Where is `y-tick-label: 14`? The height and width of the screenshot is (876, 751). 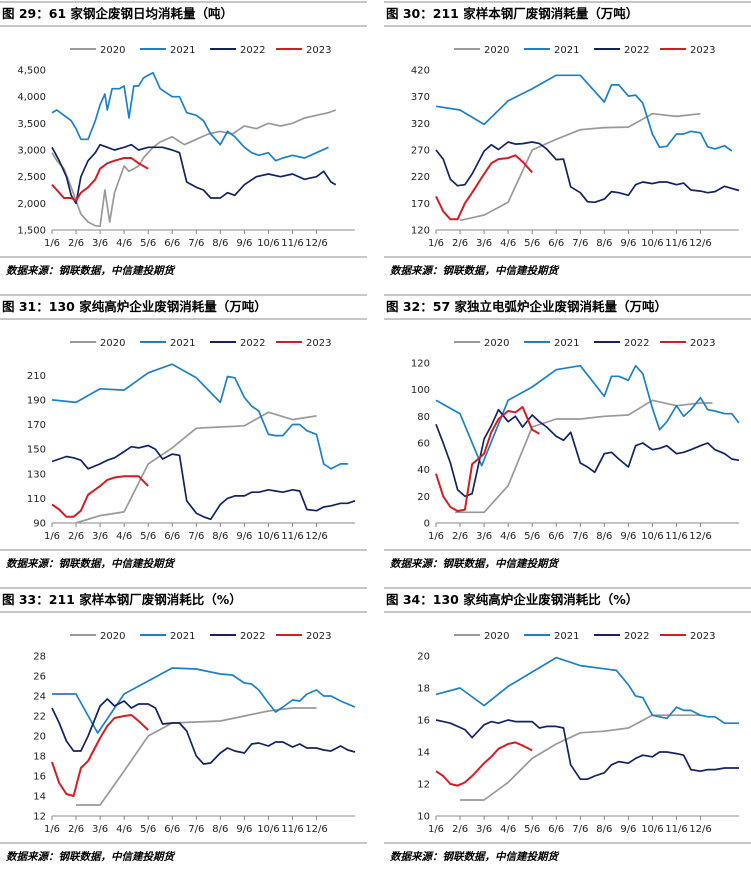
y-tick-label: 14 is located at coordinates (423, 753).